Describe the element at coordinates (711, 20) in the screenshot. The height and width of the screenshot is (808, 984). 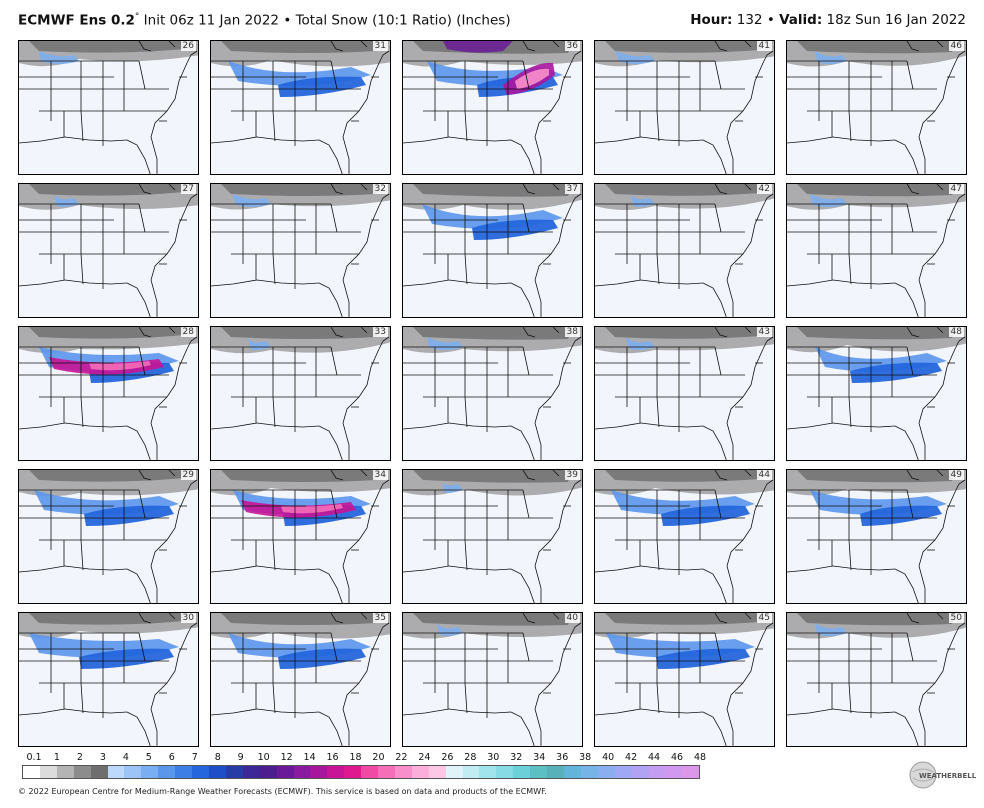
I see `hour-label: Hour:` at that location.